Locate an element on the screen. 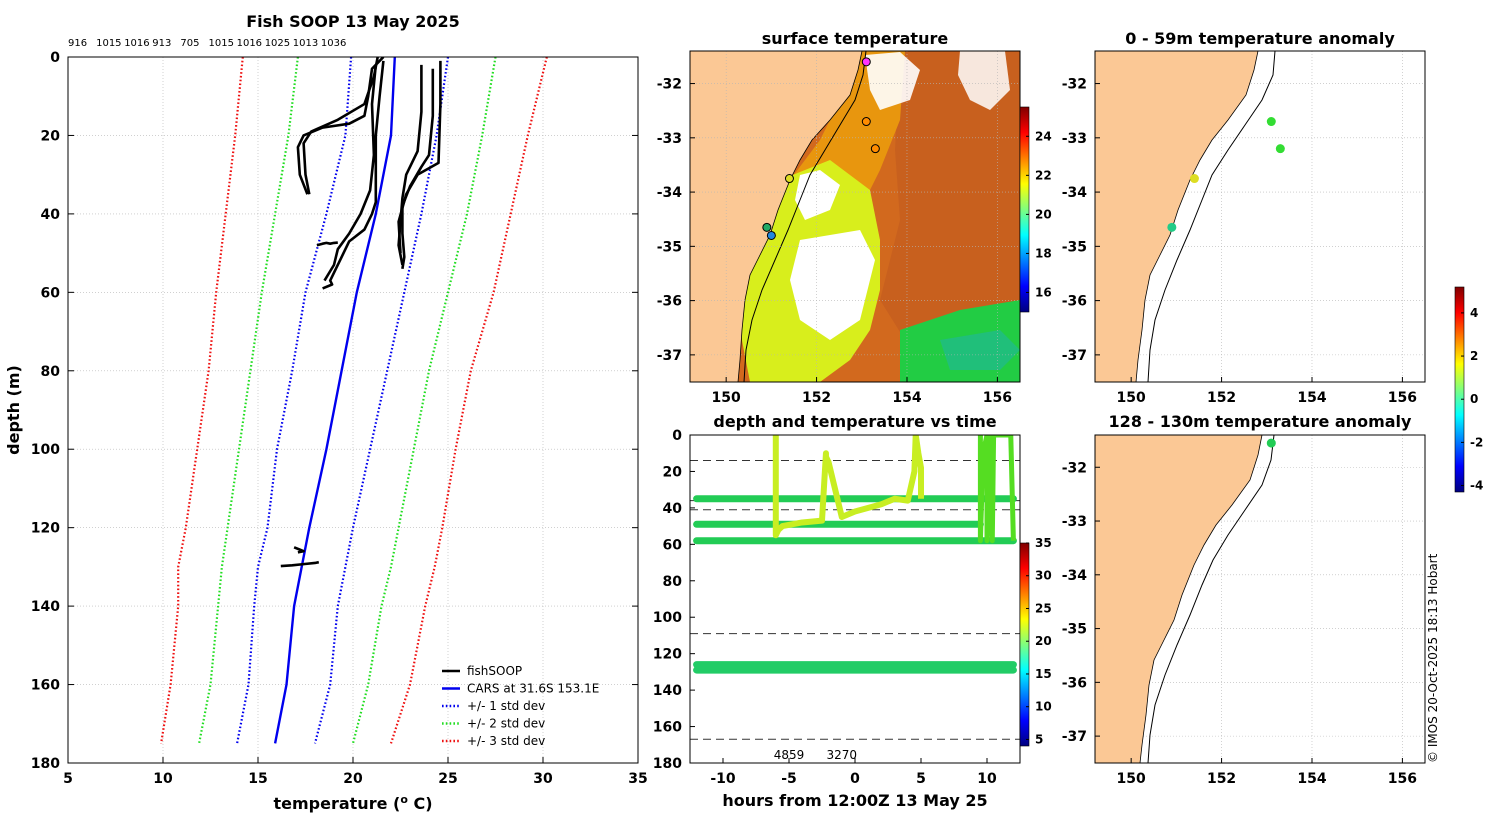  isobath is located at coordinates (805, 216).